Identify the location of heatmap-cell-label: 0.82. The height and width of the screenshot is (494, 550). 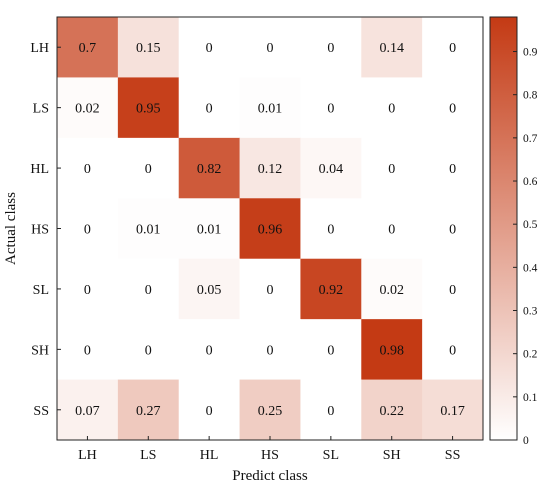
(209, 169).